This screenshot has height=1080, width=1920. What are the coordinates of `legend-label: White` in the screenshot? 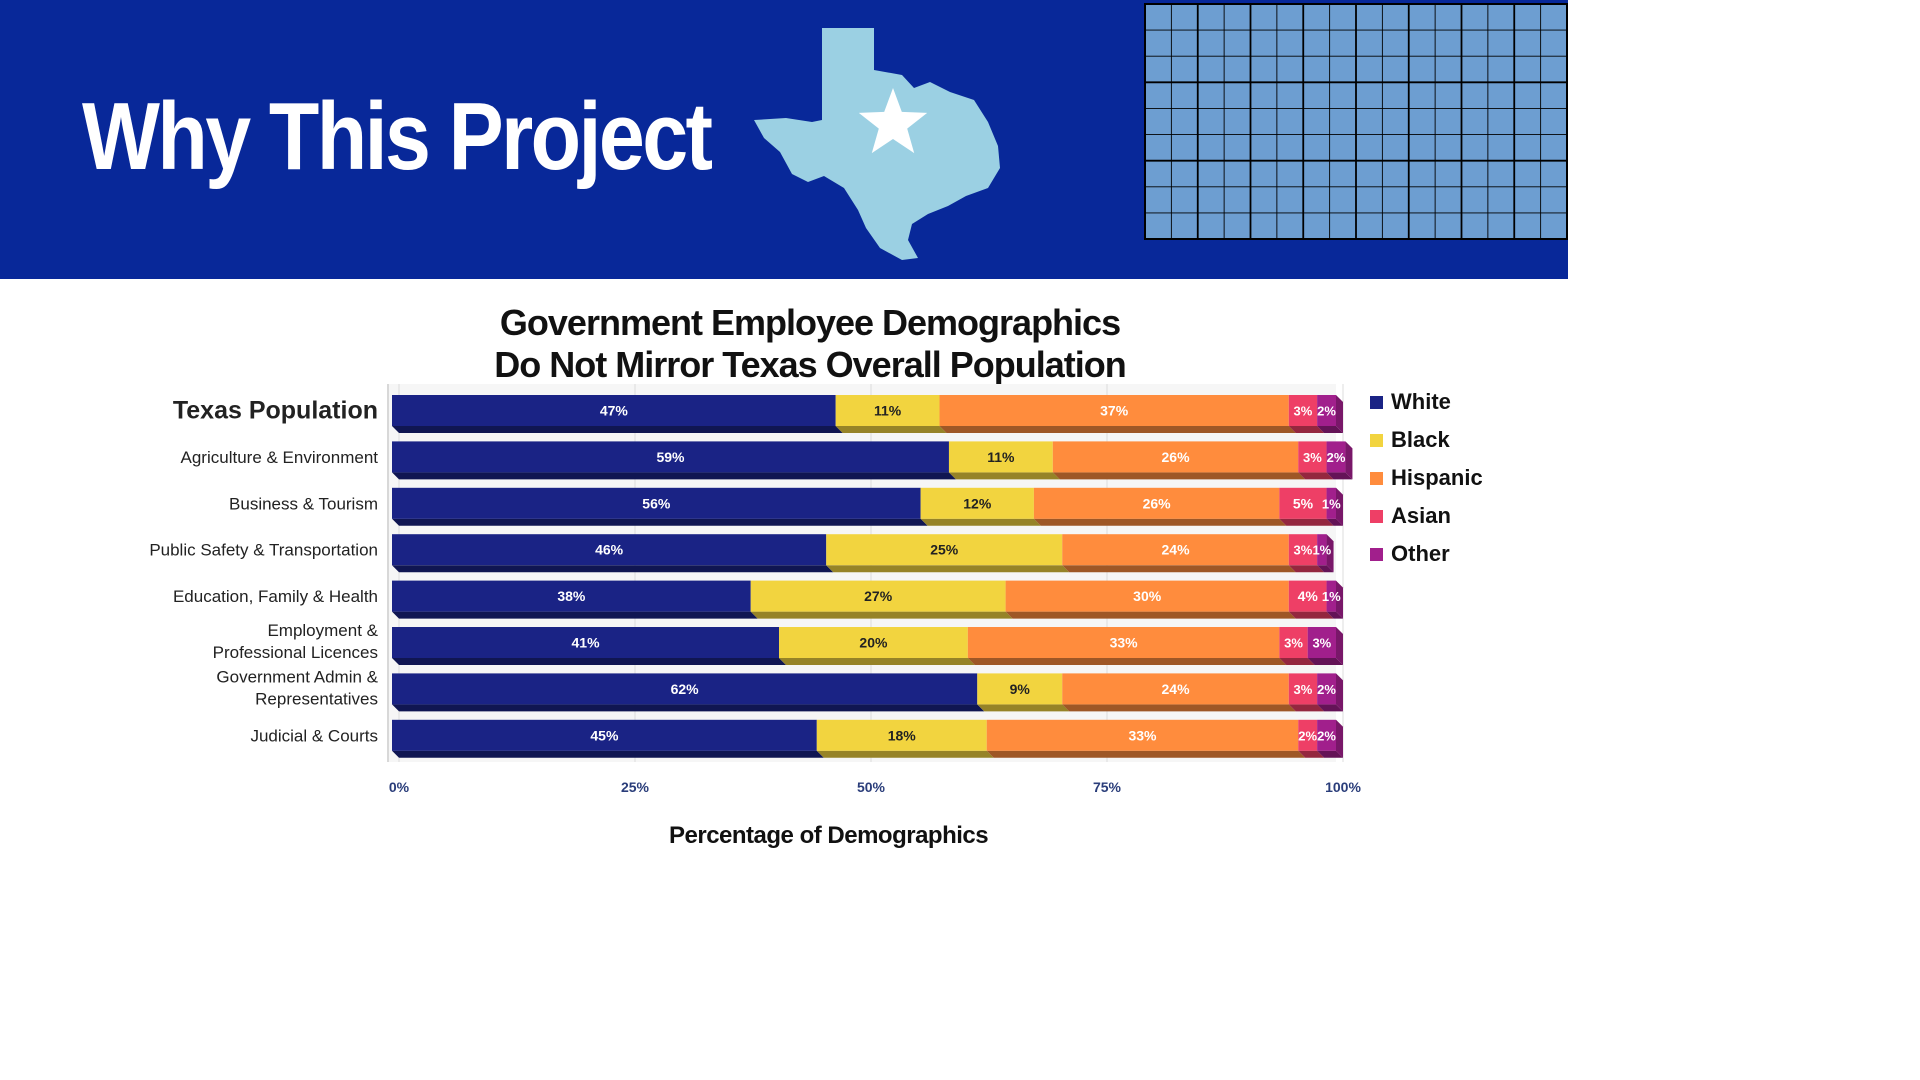 It's located at (1421, 401).